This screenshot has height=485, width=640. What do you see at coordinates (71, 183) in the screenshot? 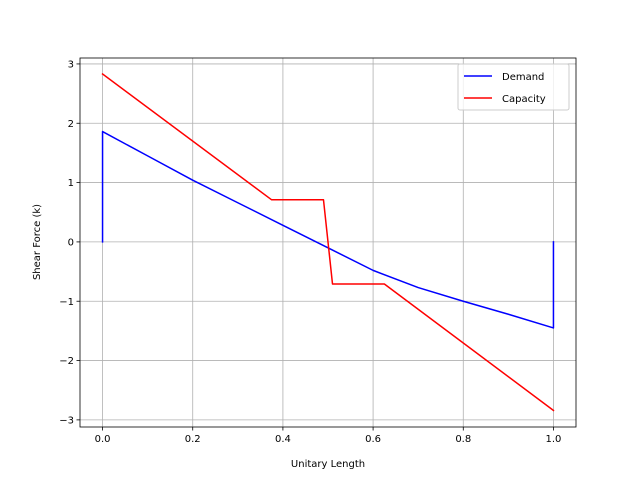
I see `y-tick-label: 1` at bounding box center [71, 183].